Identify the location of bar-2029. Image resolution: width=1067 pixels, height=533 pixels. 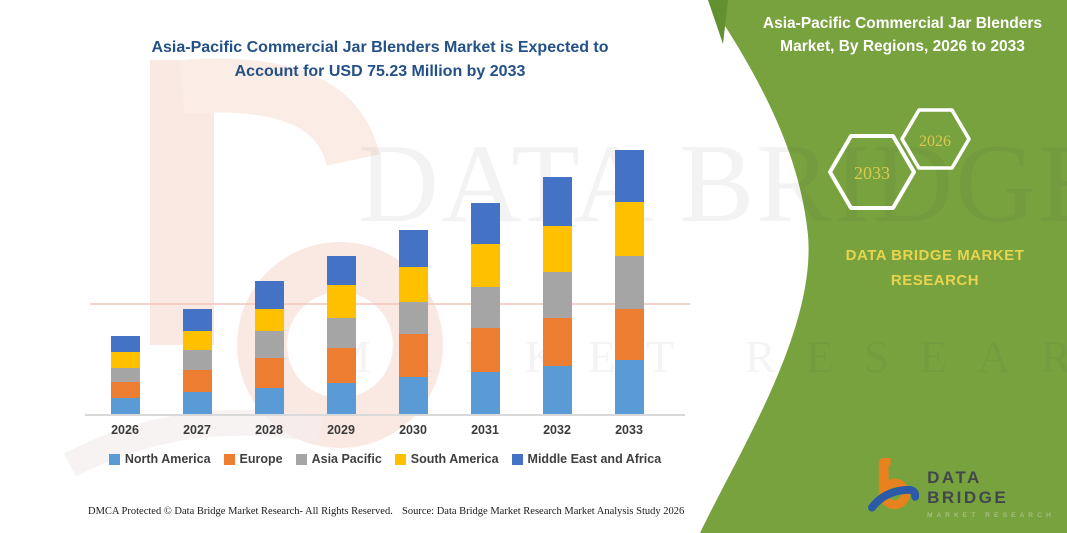
(341, 334).